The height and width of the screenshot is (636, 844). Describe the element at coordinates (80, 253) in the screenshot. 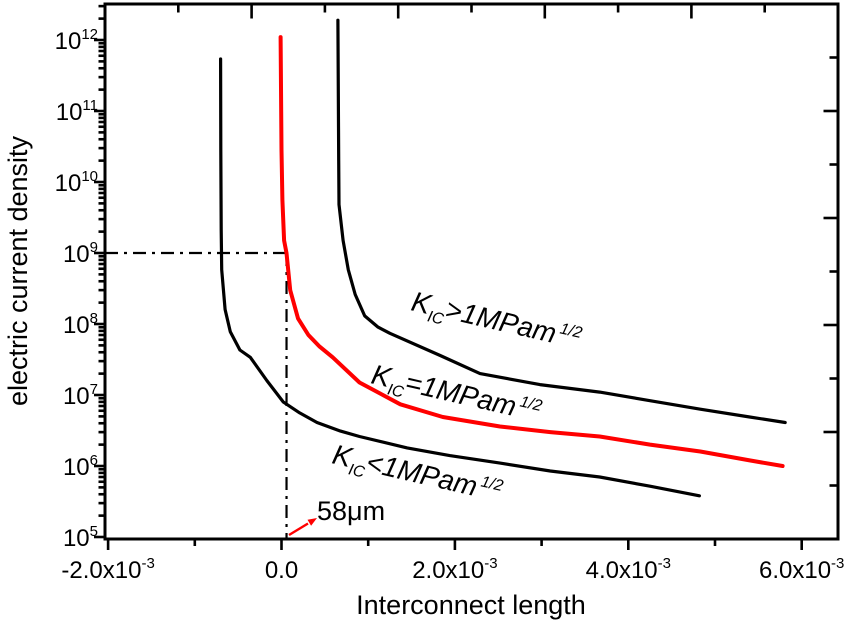

I see `y-tick-label: 10⁹` at that location.